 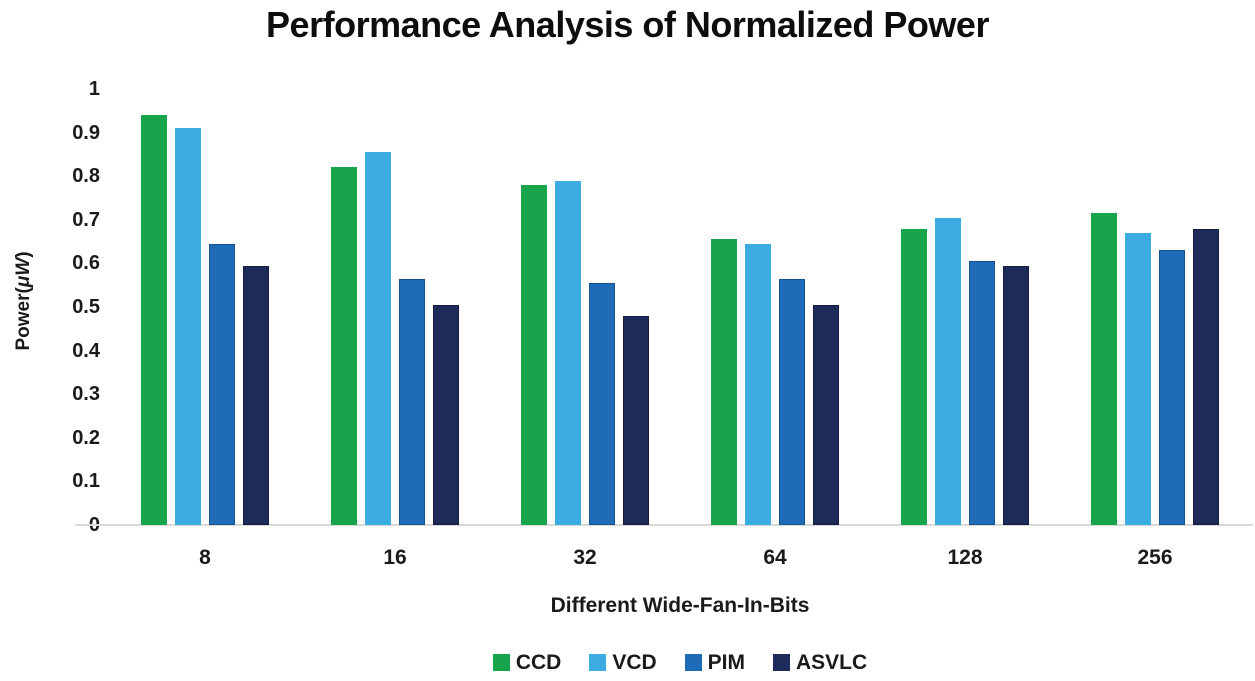 What do you see at coordinates (726, 662) in the screenshot?
I see `legend-label-PIM: PIM` at bounding box center [726, 662].